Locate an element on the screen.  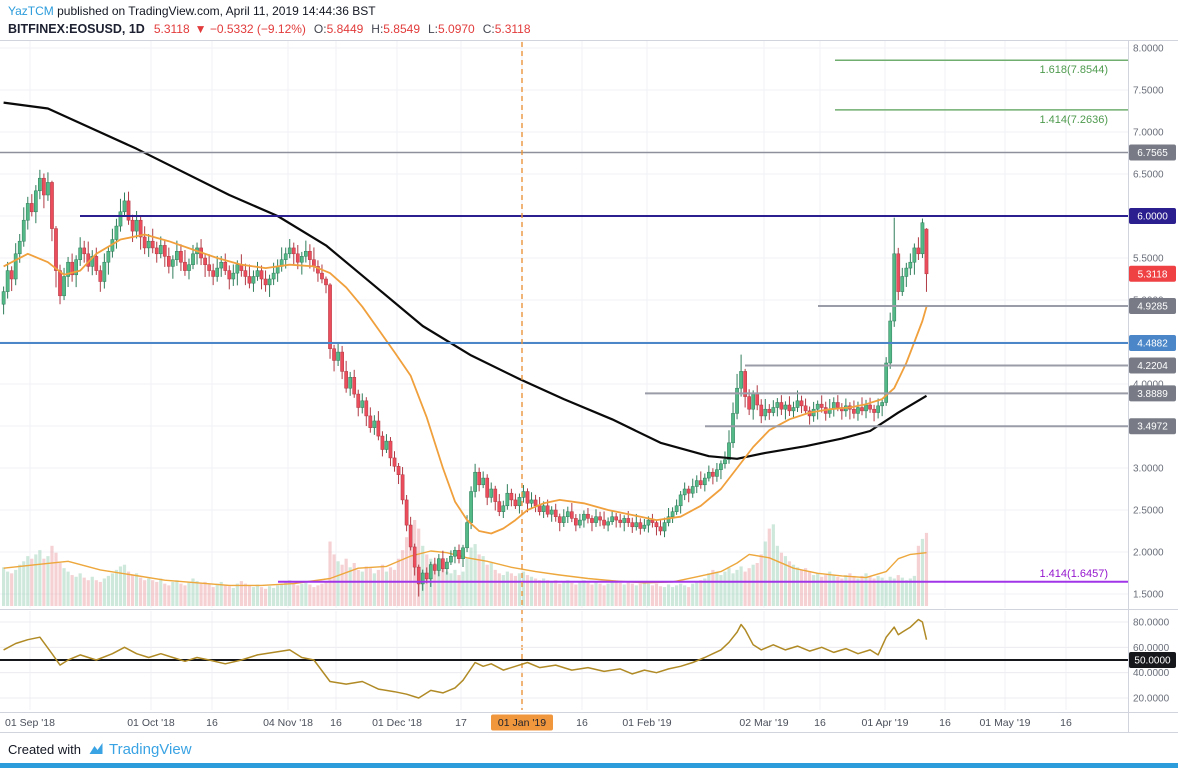
symbol-title: BITFINEX:EOSUSD, 1D is located at coordinates (76, 29).